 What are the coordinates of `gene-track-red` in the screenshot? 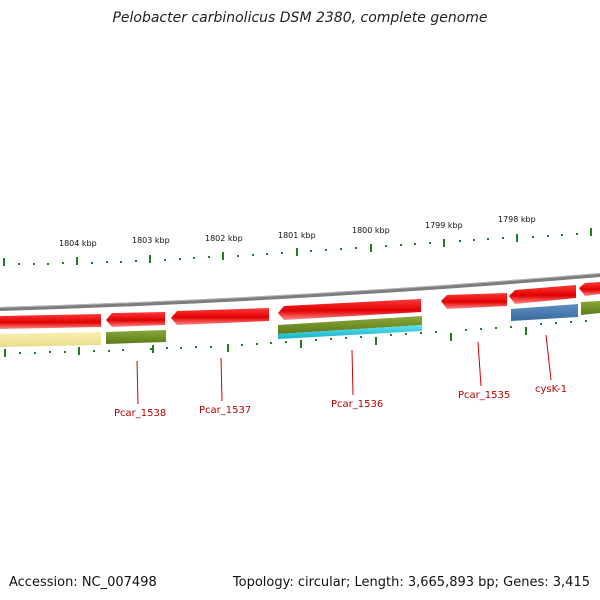 It's located at (300, 305).